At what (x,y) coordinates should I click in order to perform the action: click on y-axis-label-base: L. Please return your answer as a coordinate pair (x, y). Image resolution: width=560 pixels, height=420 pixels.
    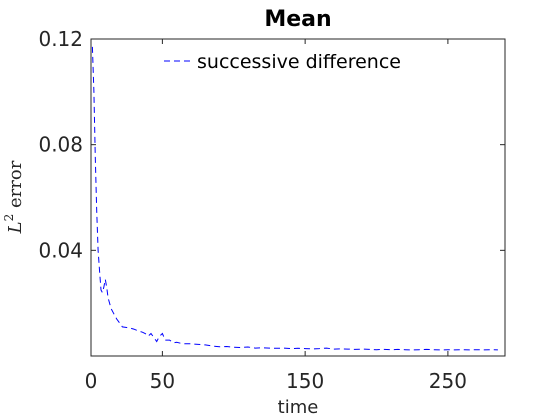
    Looking at the image, I should click on (15, 227).